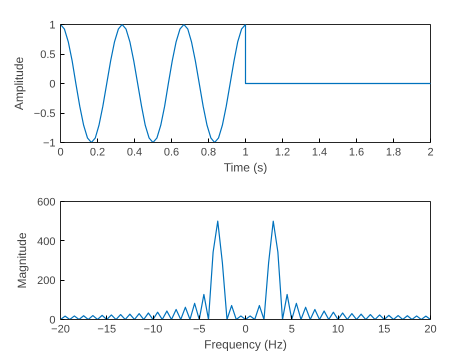 This screenshot has height=355, width=474. I want to click on x-axis-title: Frequency (Hz), so click(245, 345).